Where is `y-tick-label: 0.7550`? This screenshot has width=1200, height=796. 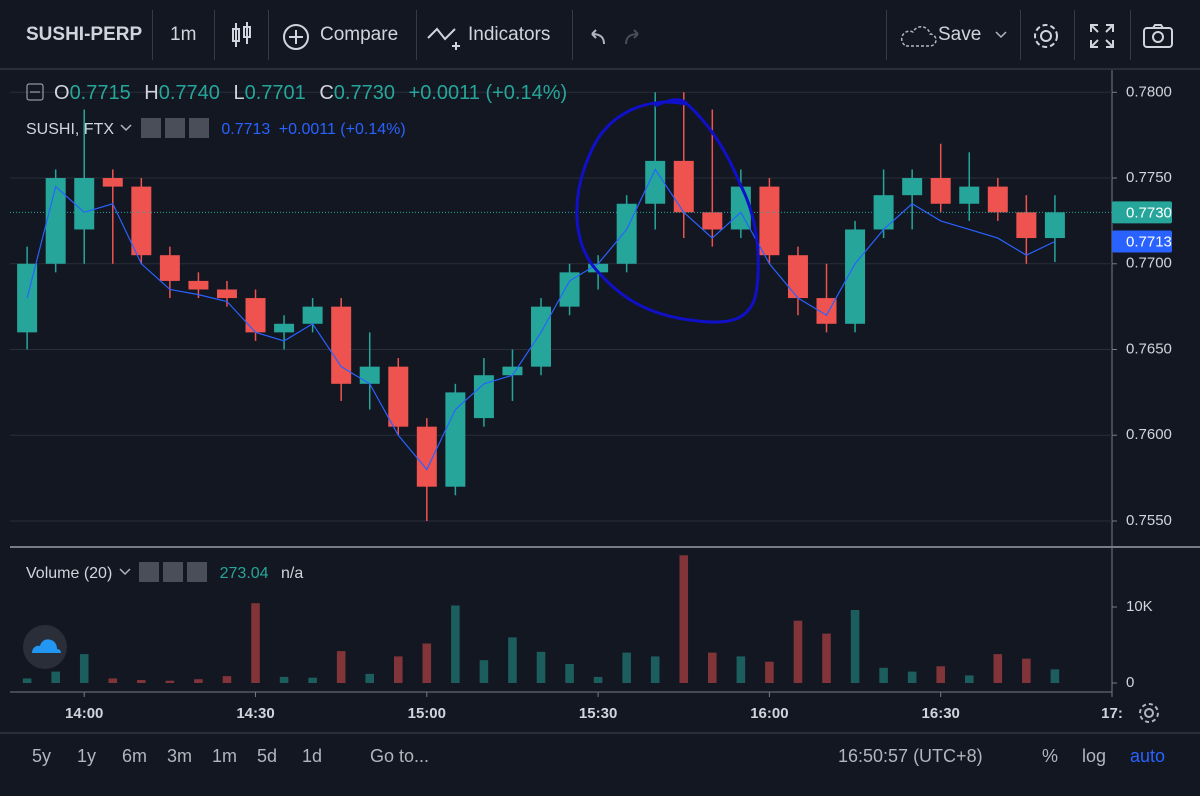 y-tick-label: 0.7550 is located at coordinates (1149, 520).